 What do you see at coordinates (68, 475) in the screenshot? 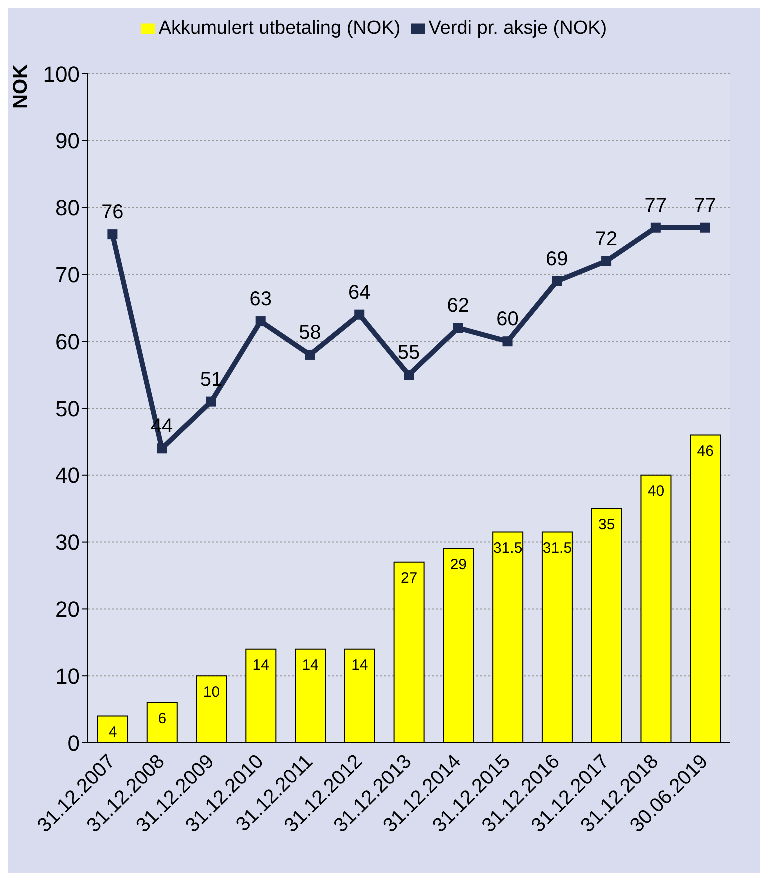
I see `y-tick-label: 40` at bounding box center [68, 475].